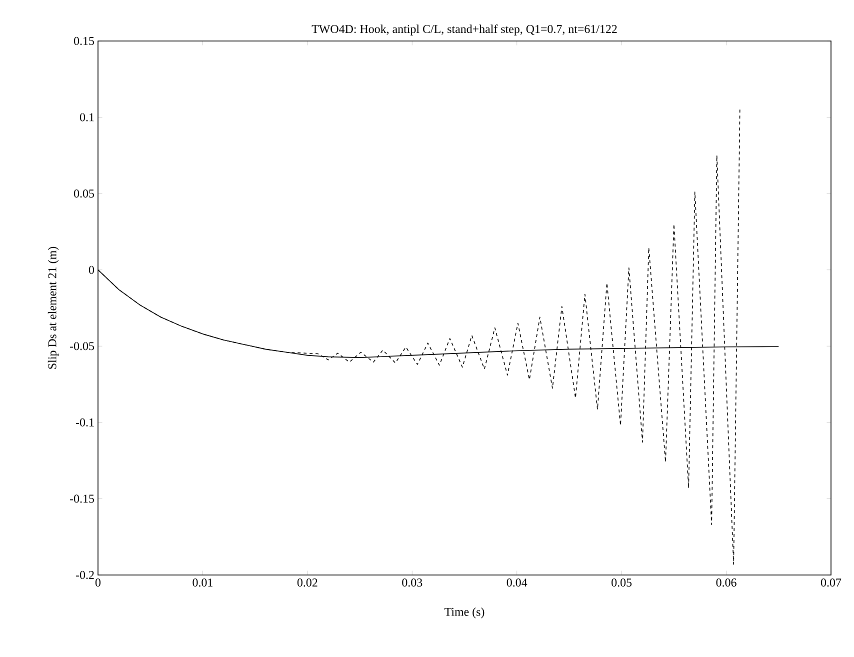  I want to click on x-tick-label: 0.05, so click(622, 582).